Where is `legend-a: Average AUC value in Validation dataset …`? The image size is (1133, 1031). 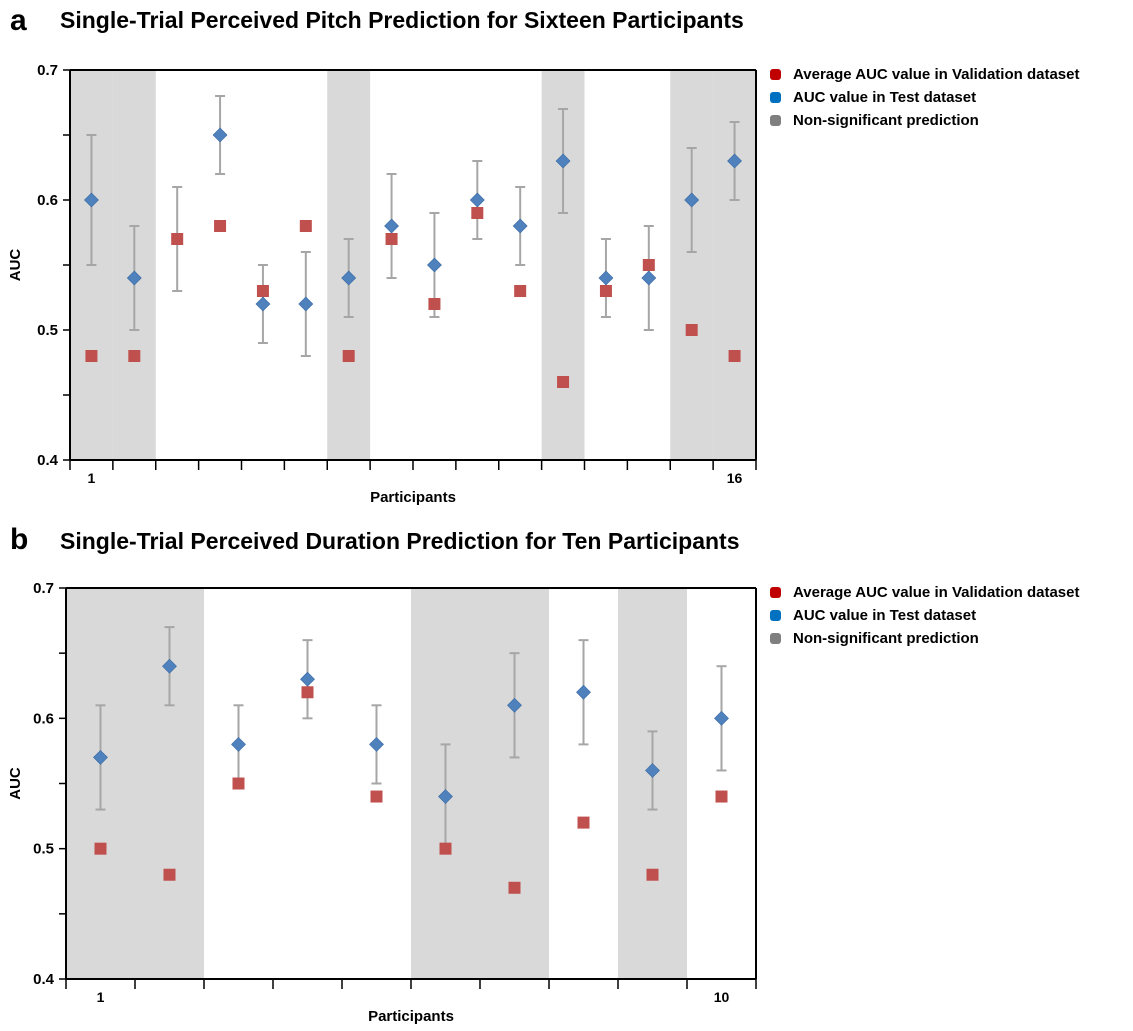 legend-a: Average AUC value in Validation dataset … is located at coordinates (924, 97).